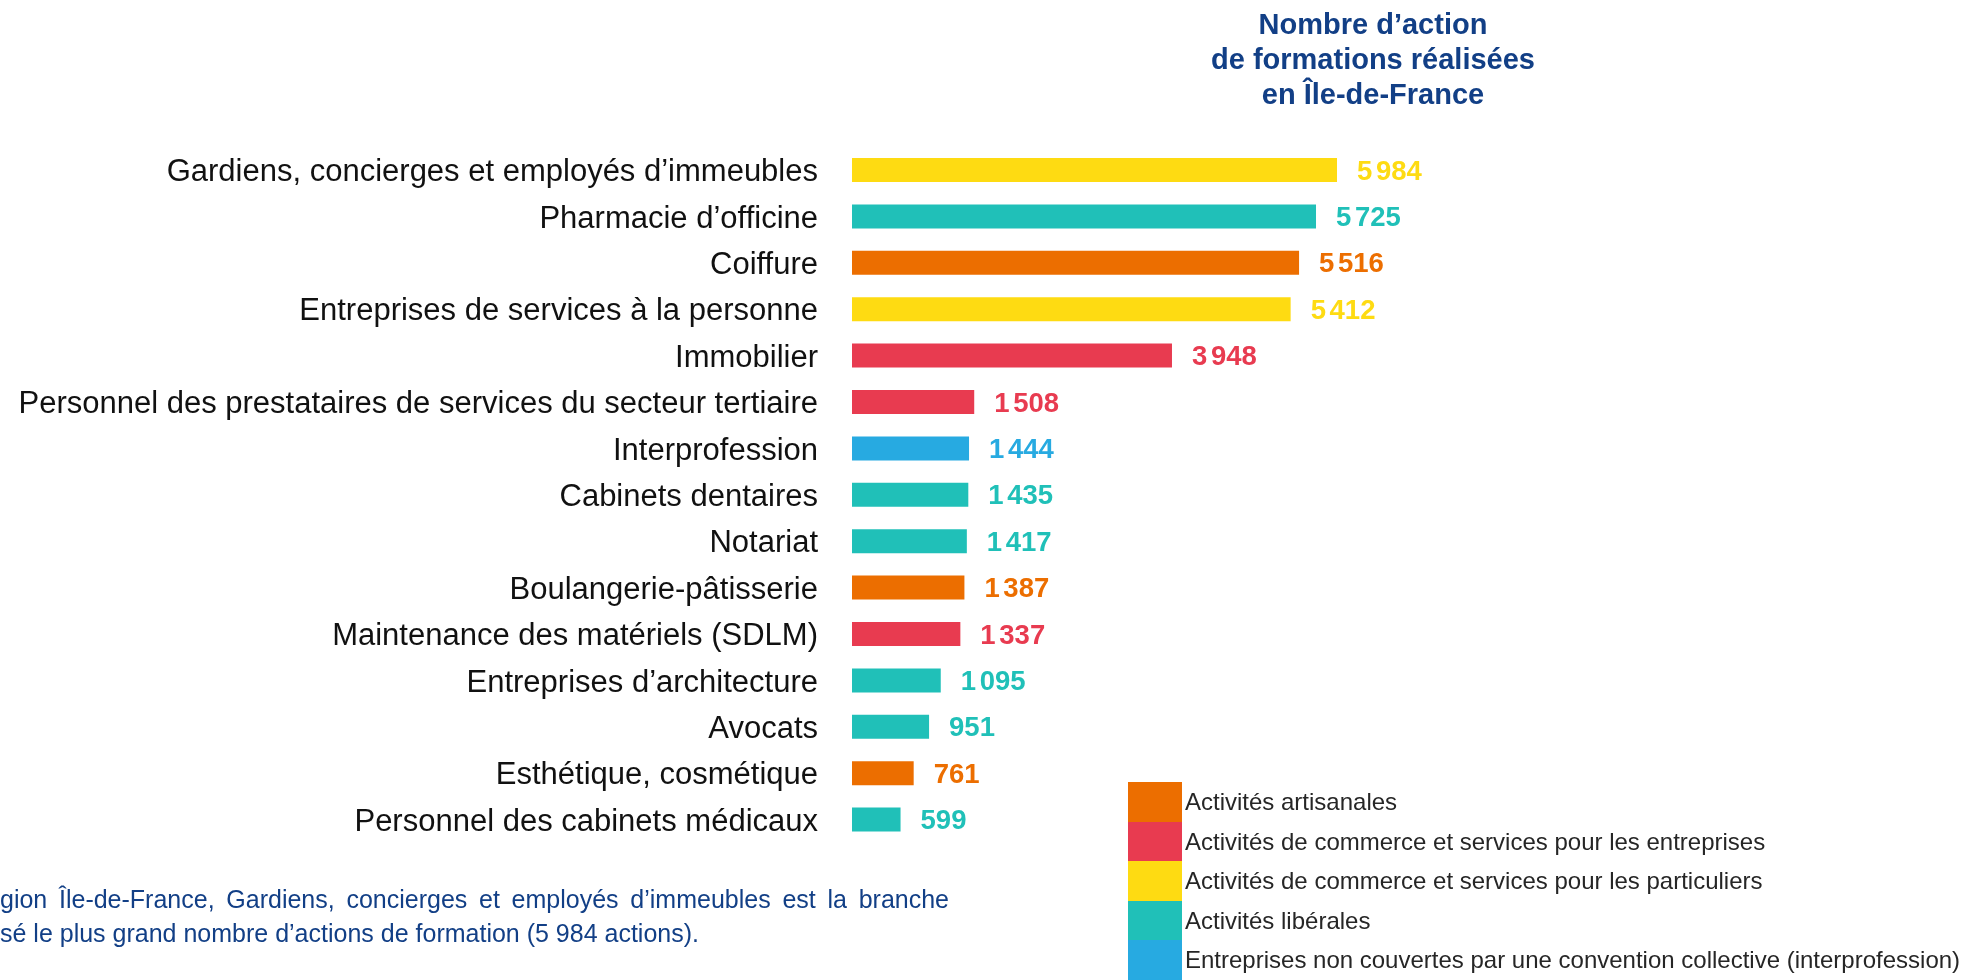 Image resolution: width=1980 pixels, height=980 pixels. I want to click on data-label: 1 508, so click(1027, 402).